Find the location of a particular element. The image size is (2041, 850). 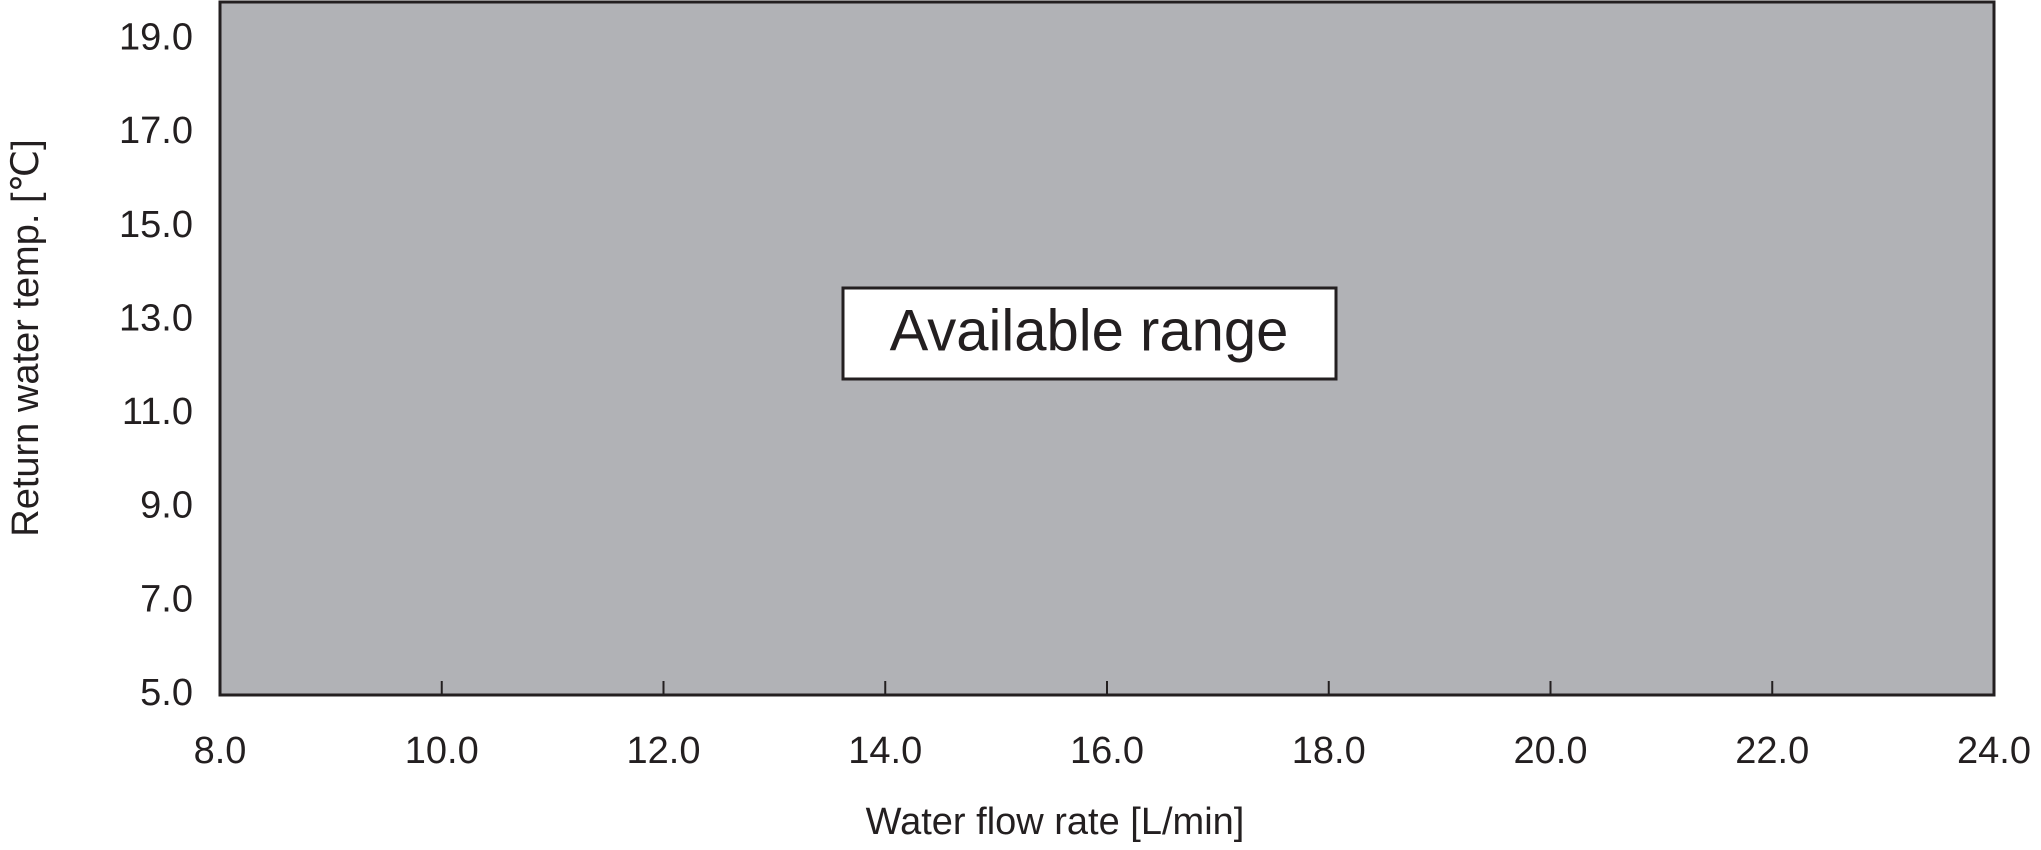

y-tick-label: 19.0 is located at coordinates (156, 37).